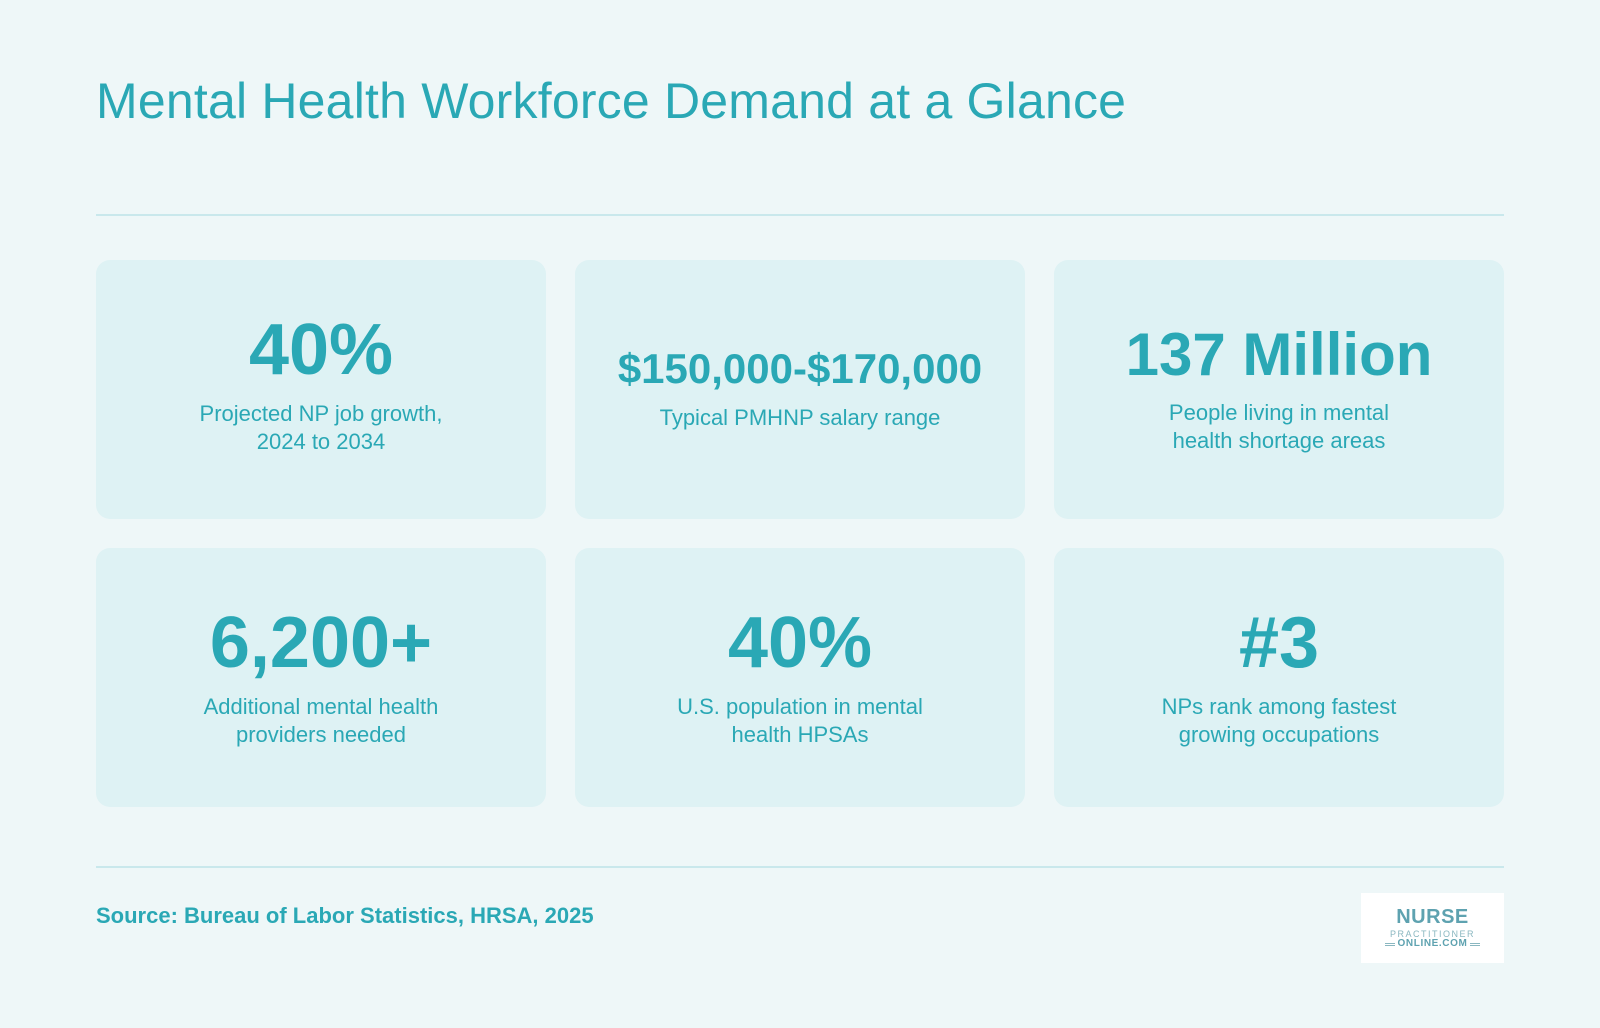 The height and width of the screenshot is (1028, 1600). What do you see at coordinates (1432, 916) in the screenshot?
I see `logo-wordmark: NURSE` at bounding box center [1432, 916].